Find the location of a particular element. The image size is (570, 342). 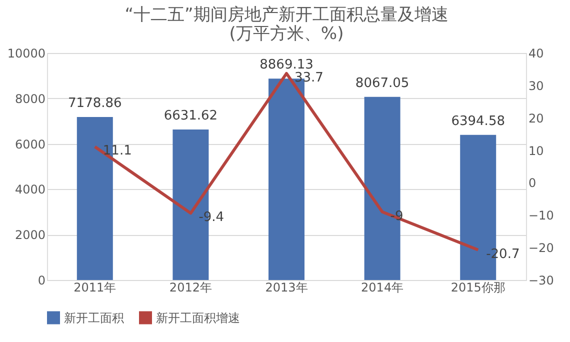

y2-tick-label: 40 is located at coordinates (536, 53).